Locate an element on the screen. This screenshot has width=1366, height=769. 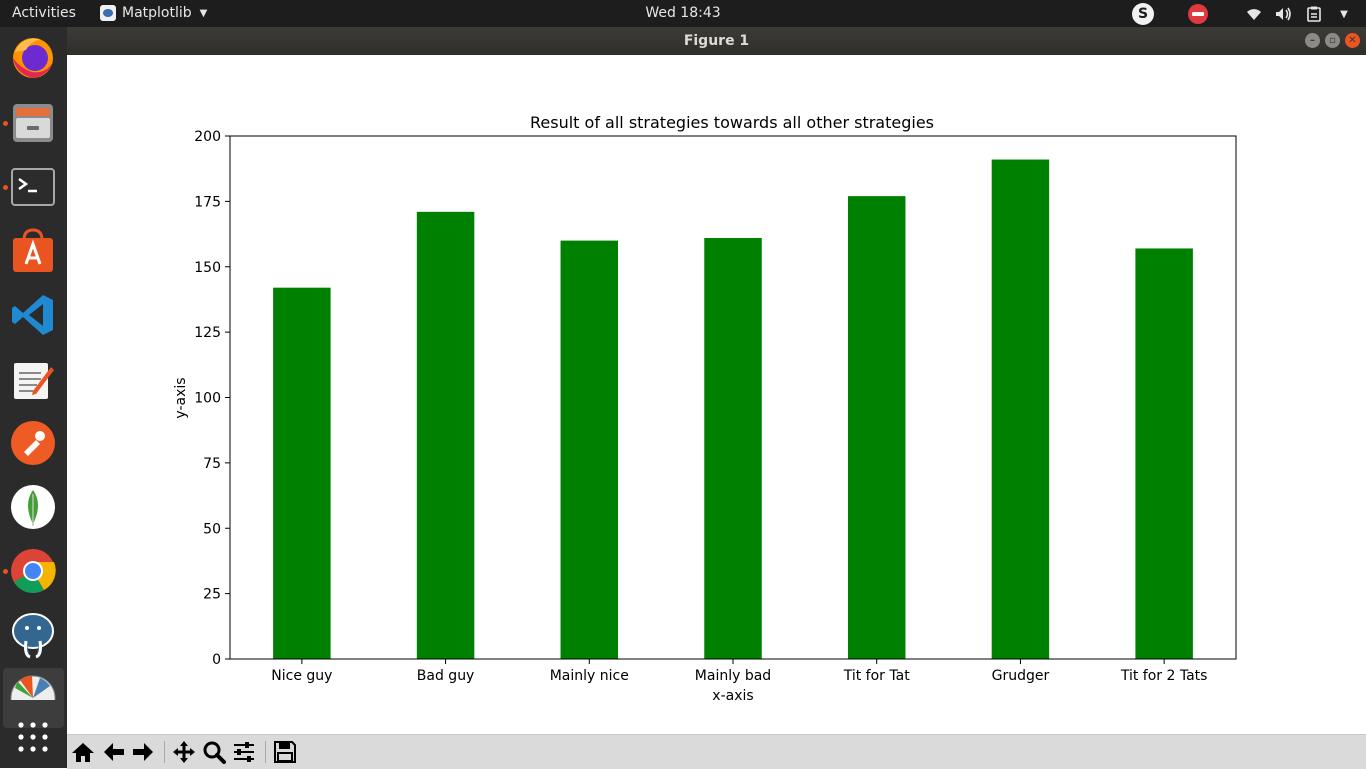
show-applications-button is located at coordinates (33, 737).